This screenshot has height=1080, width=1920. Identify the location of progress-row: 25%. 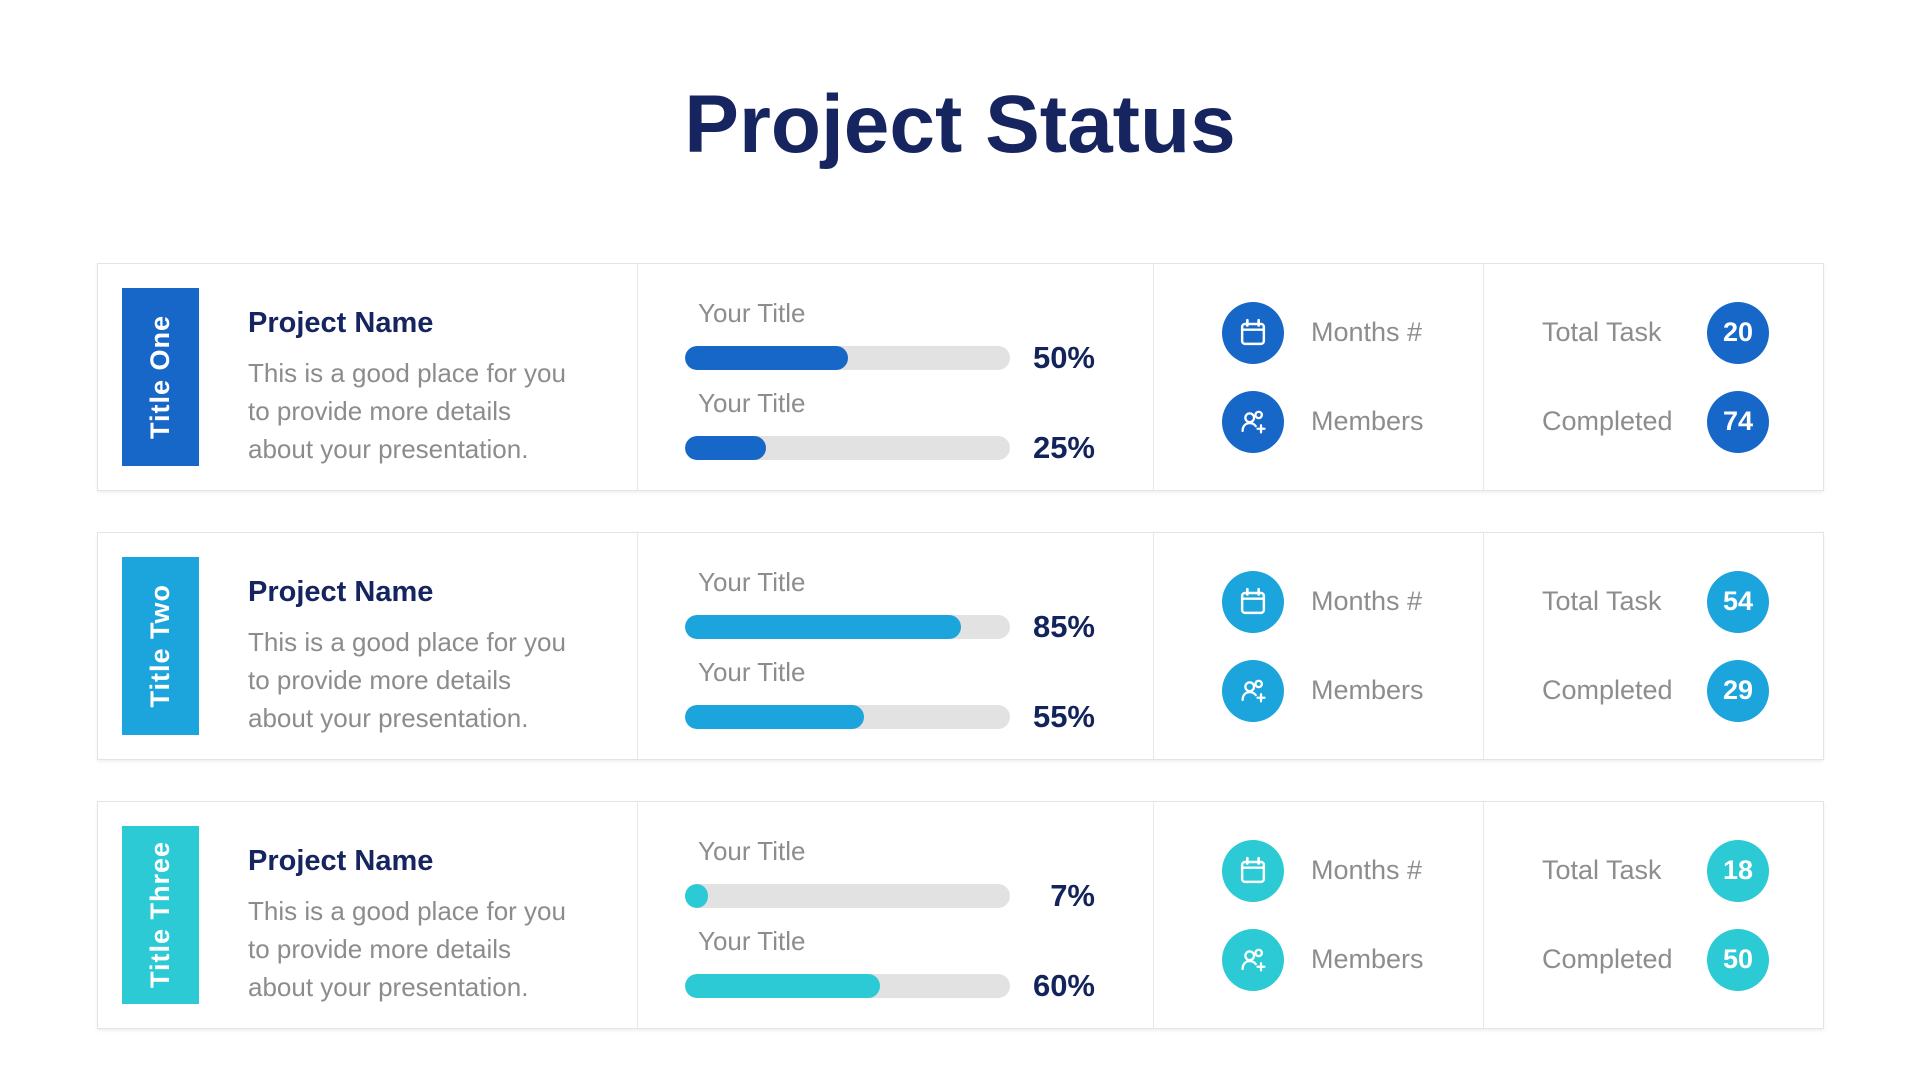
(919, 448).